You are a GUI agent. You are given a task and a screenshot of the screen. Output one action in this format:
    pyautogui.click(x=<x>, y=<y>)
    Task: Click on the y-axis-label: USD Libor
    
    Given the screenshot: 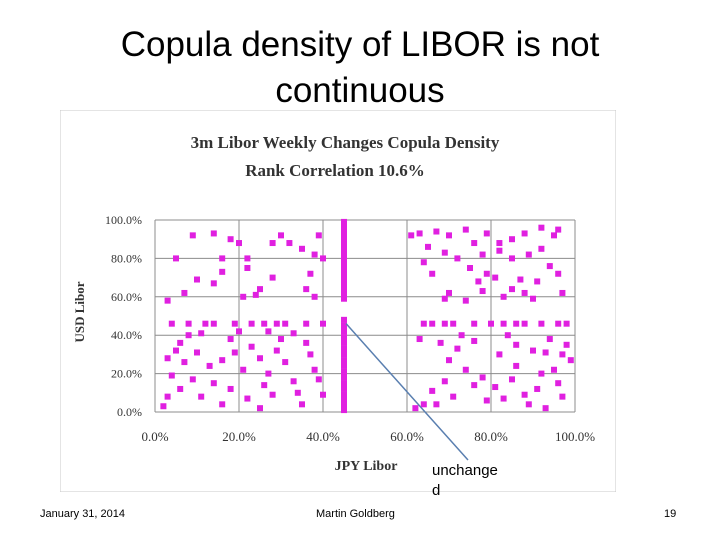 What is the action you would take?
    pyautogui.click(x=79, y=311)
    